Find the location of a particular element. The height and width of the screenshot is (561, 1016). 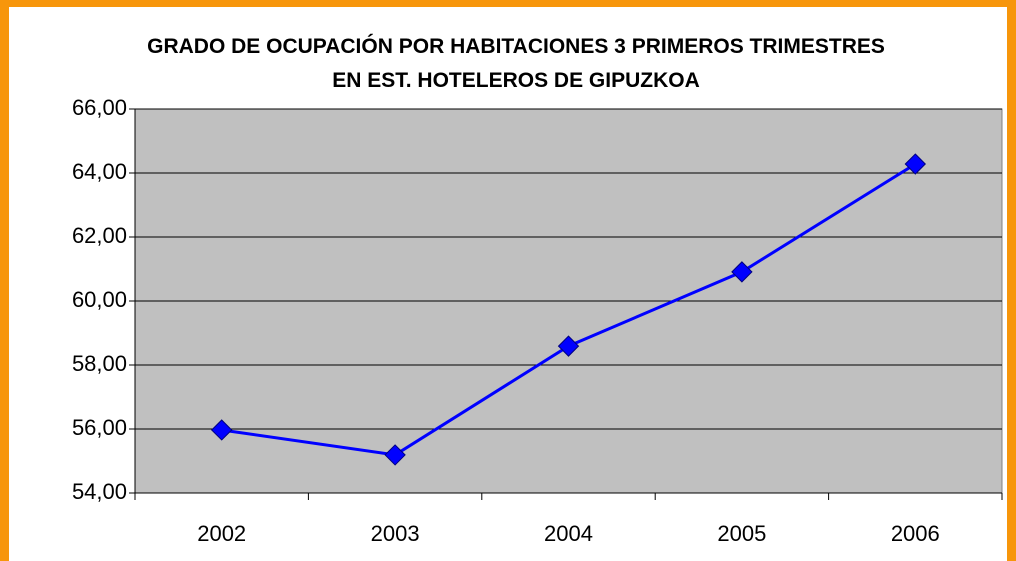

x-tick-label: 2004 is located at coordinates (568, 533).